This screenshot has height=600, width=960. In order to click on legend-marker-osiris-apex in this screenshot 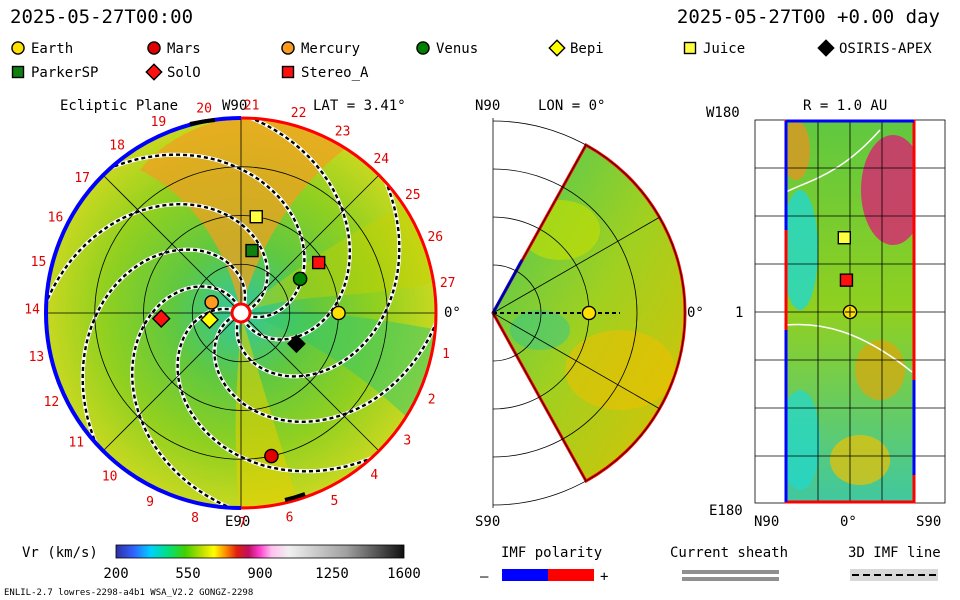, I will do `click(826, 48)`.